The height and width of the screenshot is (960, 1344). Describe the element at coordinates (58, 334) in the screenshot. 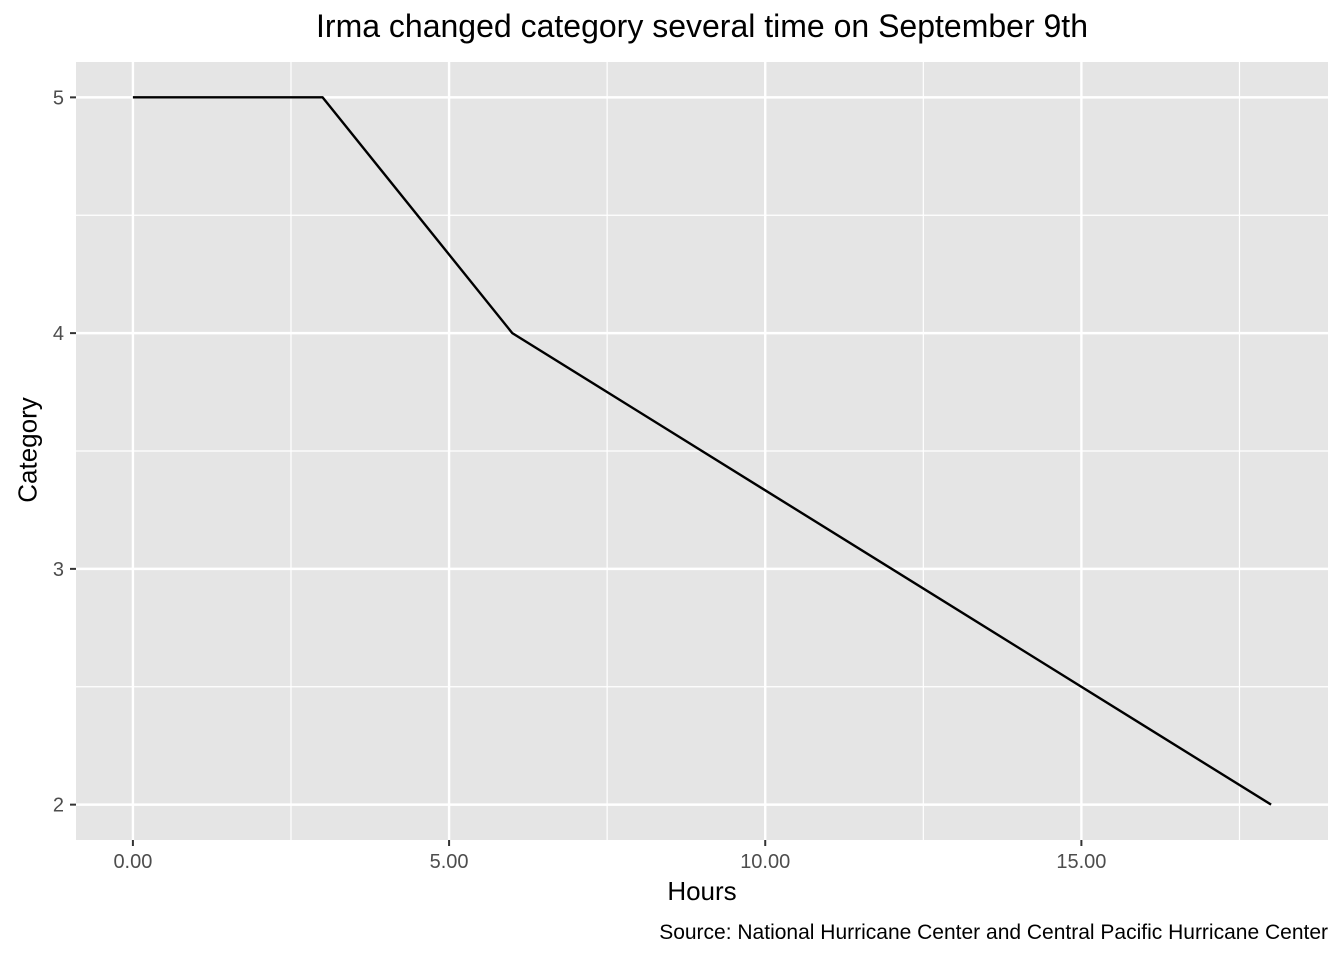

I see `y-tick-label: 4` at that location.